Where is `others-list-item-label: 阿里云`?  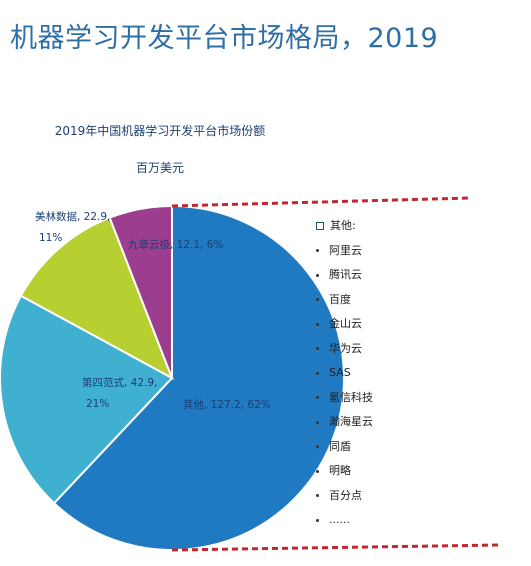
others-list-item-label: 阿里云 is located at coordinates (345, 250).